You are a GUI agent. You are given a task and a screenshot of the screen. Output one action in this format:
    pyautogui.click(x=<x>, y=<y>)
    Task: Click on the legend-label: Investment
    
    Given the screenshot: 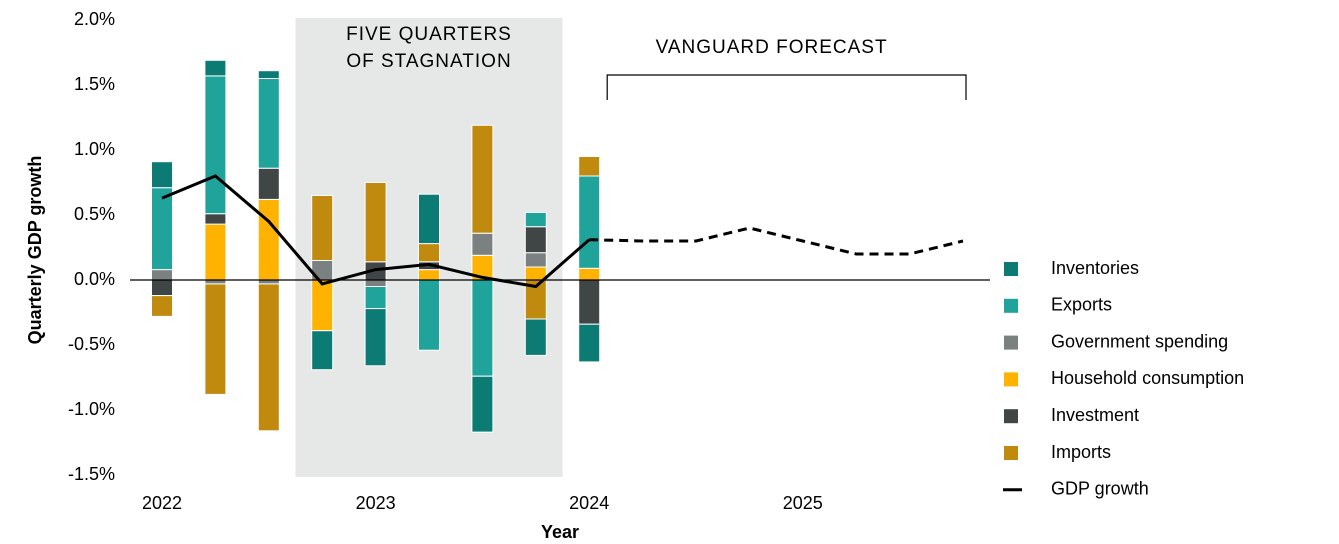 What is the action you would take?
    pyautogui.click(x=1095, y=415)
    